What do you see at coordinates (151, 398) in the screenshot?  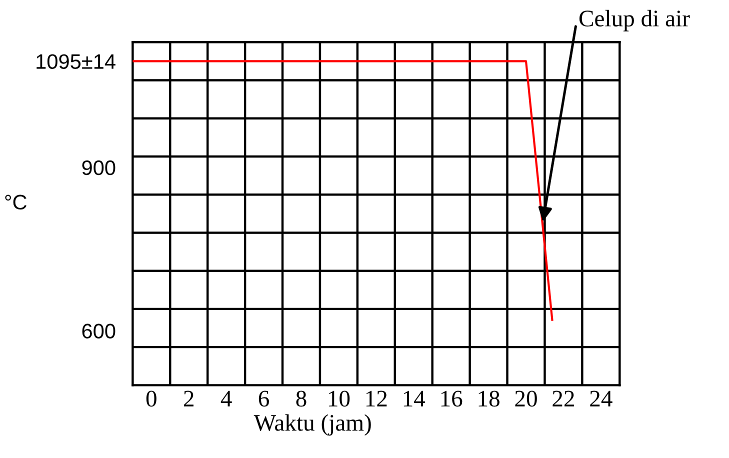 I see `x-tick-label: 0` at bounding box center [151, 398].